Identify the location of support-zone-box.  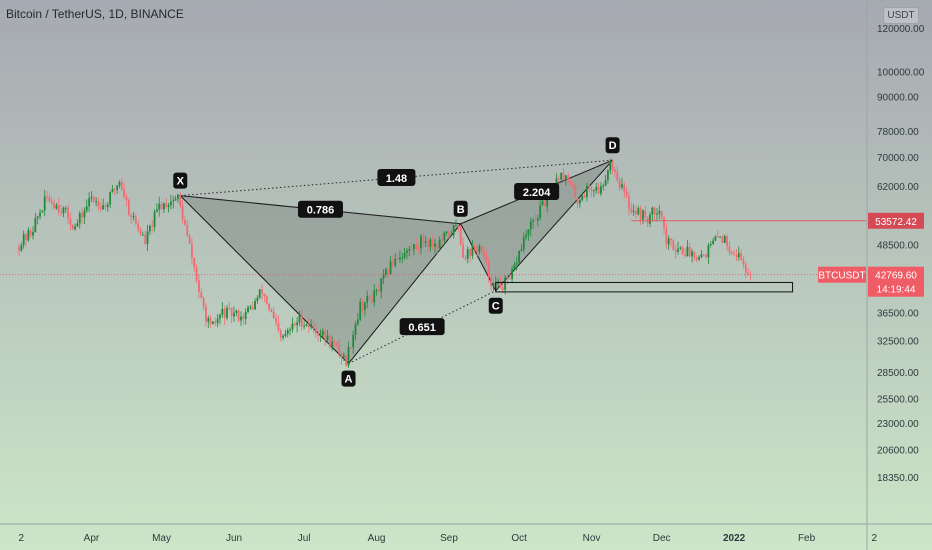
(644, 287).